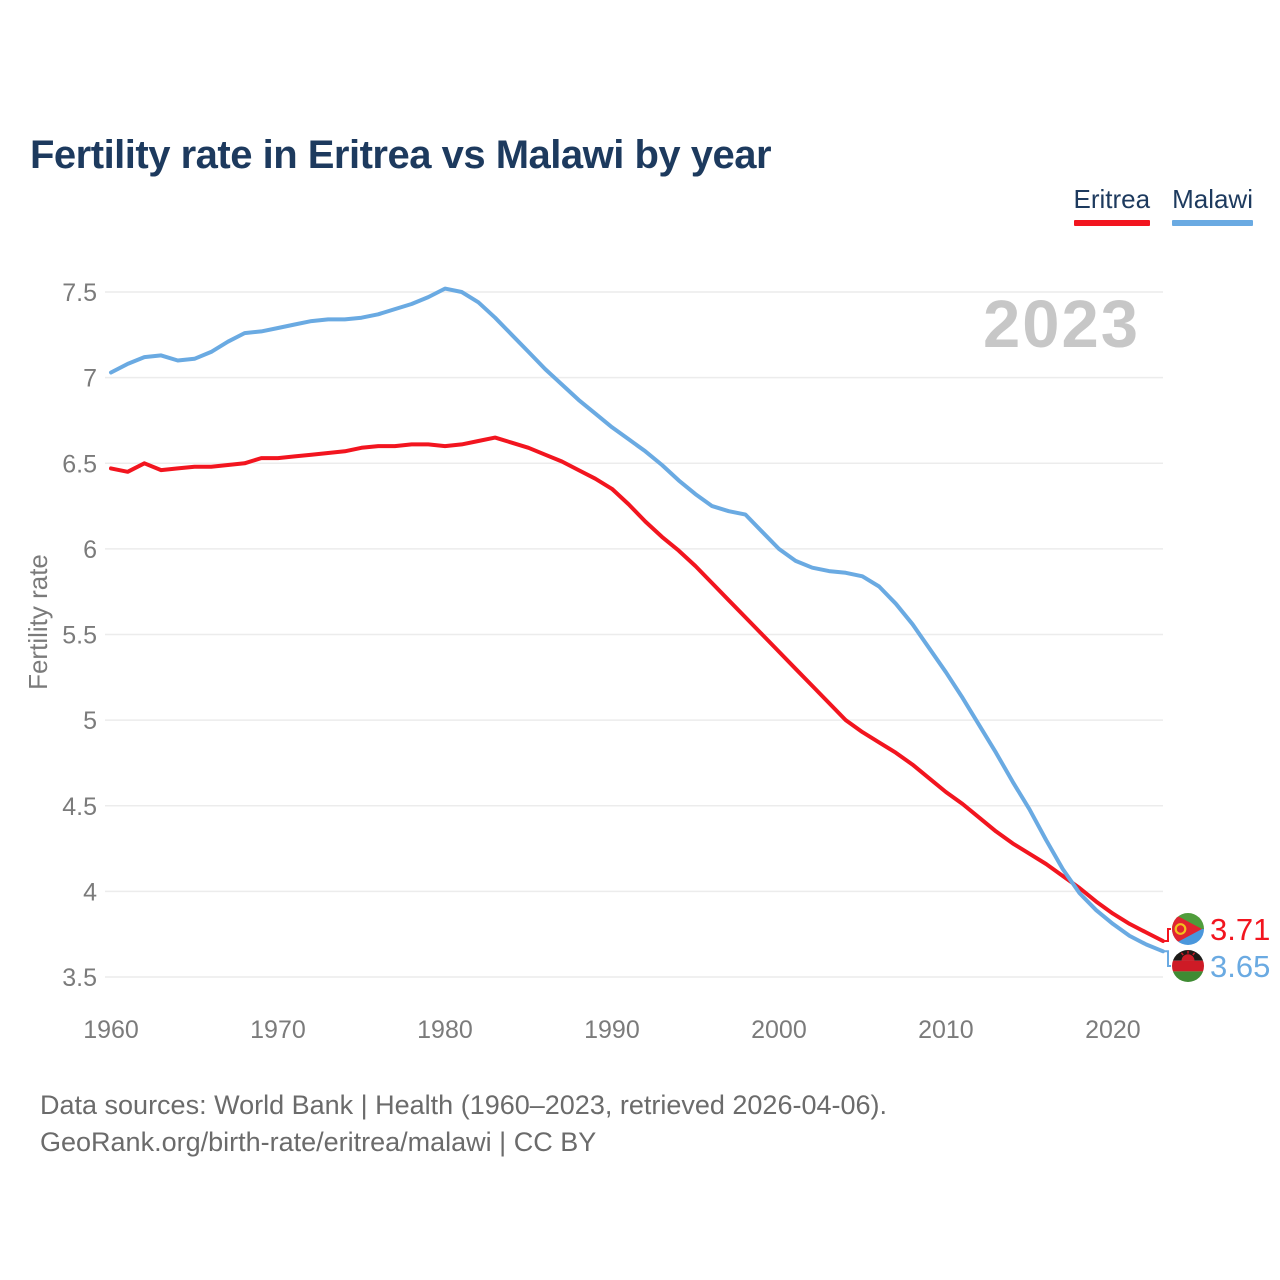  Describe the element at coordinates (946, 1030) in the screenshot. I see `x-tick-label: 2010` at that location.